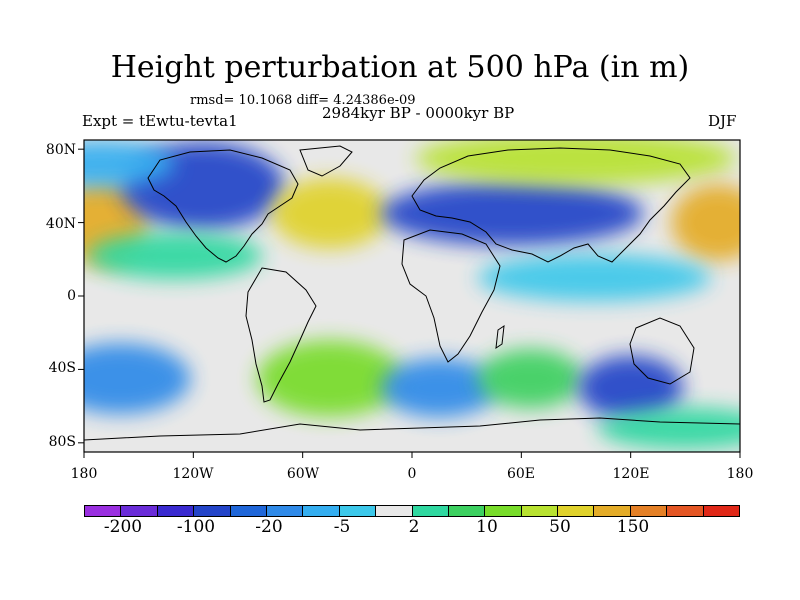  Describe the element at coordinates (196, 527) in the screenshot. I see `colorbar-label: -100` at that location.